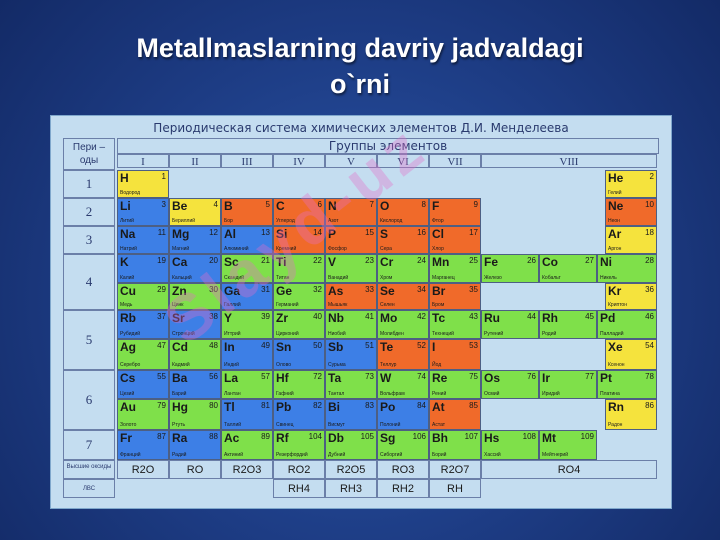  What do you see at coordinates (228, 221) in the screenshot?
I see `element-name: Бор` at bounding box center [228, 221].